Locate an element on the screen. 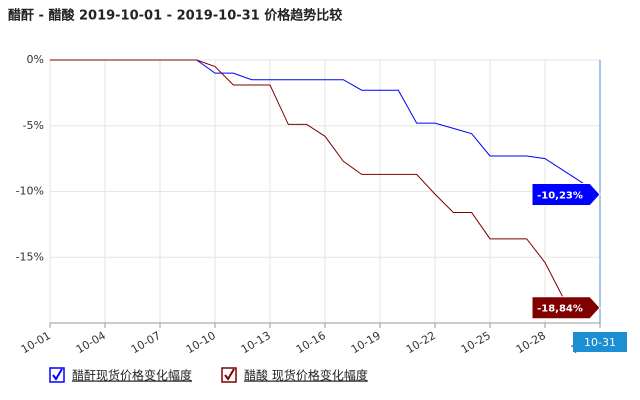 The height and width of the screenshot is (400, 640). x-tick-label: 10-22 is located at coordinates (421, 342).